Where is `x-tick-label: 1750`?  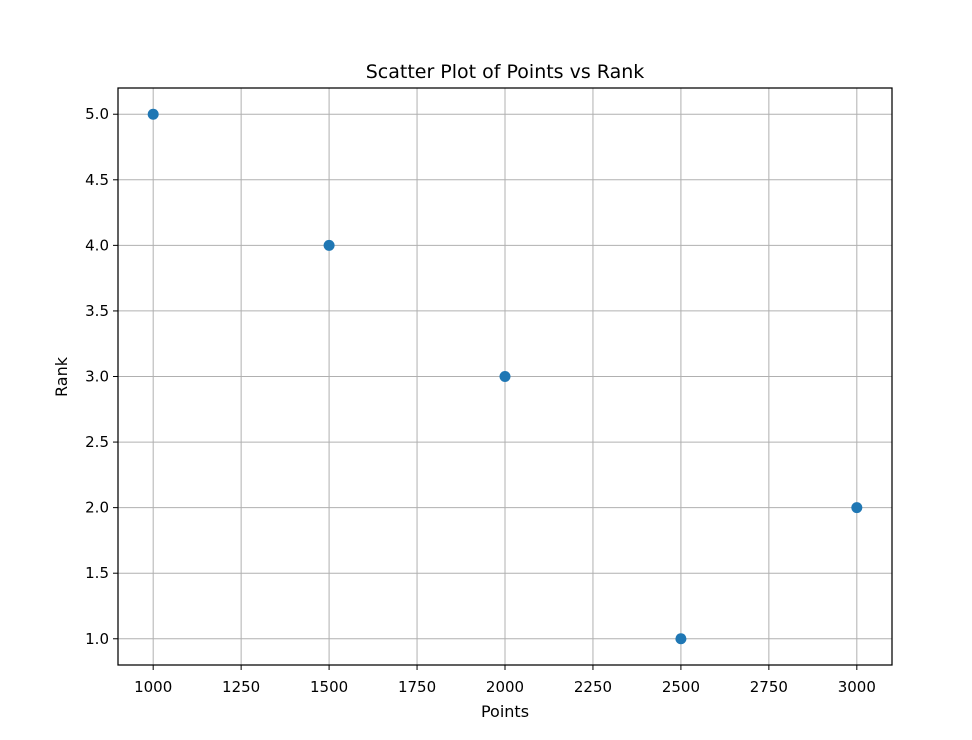 x-tick-label: 1750 is located at coordinates (417, 687).